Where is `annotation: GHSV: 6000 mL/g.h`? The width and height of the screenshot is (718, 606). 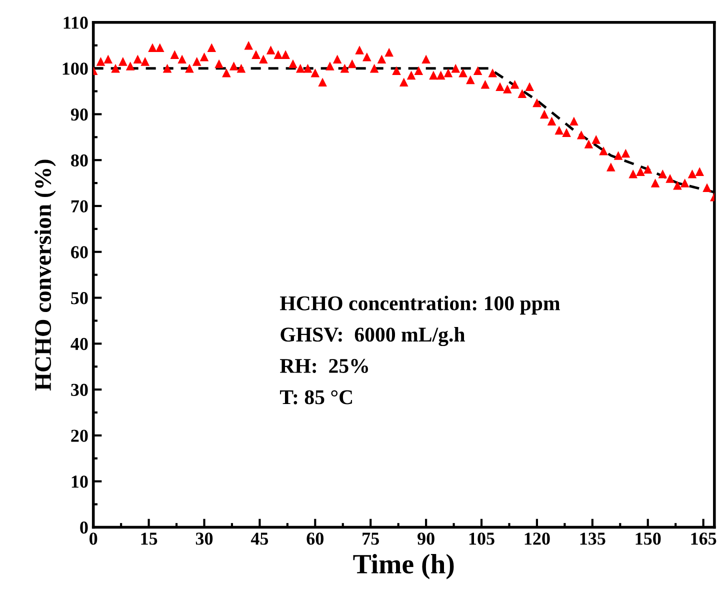
annotation: GHSV: 6000 mL/g.h is located at coordinates (372, 336).